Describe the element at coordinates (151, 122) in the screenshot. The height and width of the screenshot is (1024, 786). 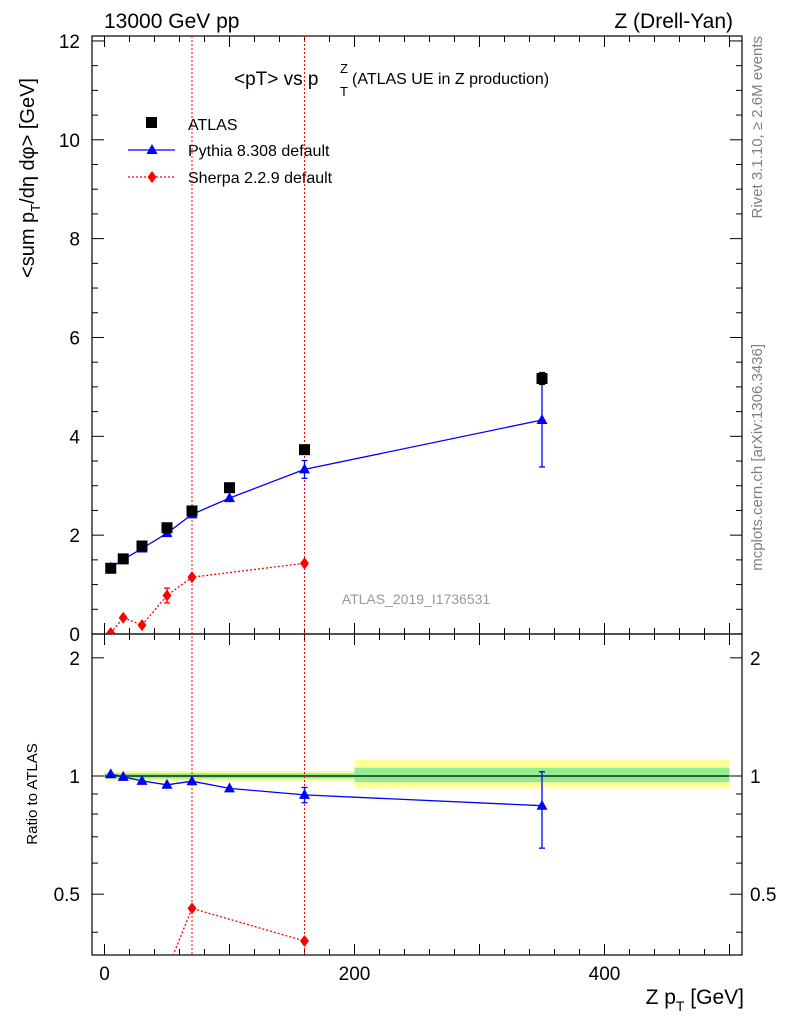
I see `legend-marker-atlas` at that location.